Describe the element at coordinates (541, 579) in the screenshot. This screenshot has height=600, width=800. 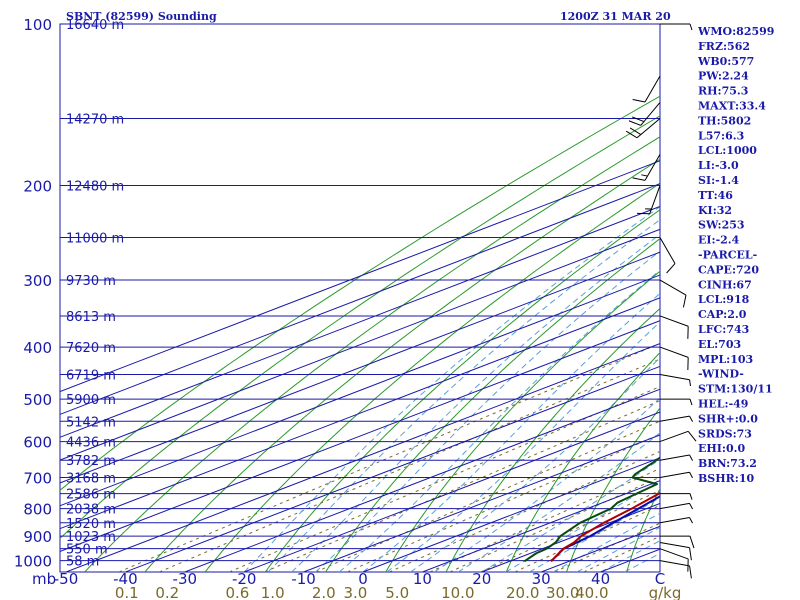
I see `temperature-tick-label: 30` at that location.